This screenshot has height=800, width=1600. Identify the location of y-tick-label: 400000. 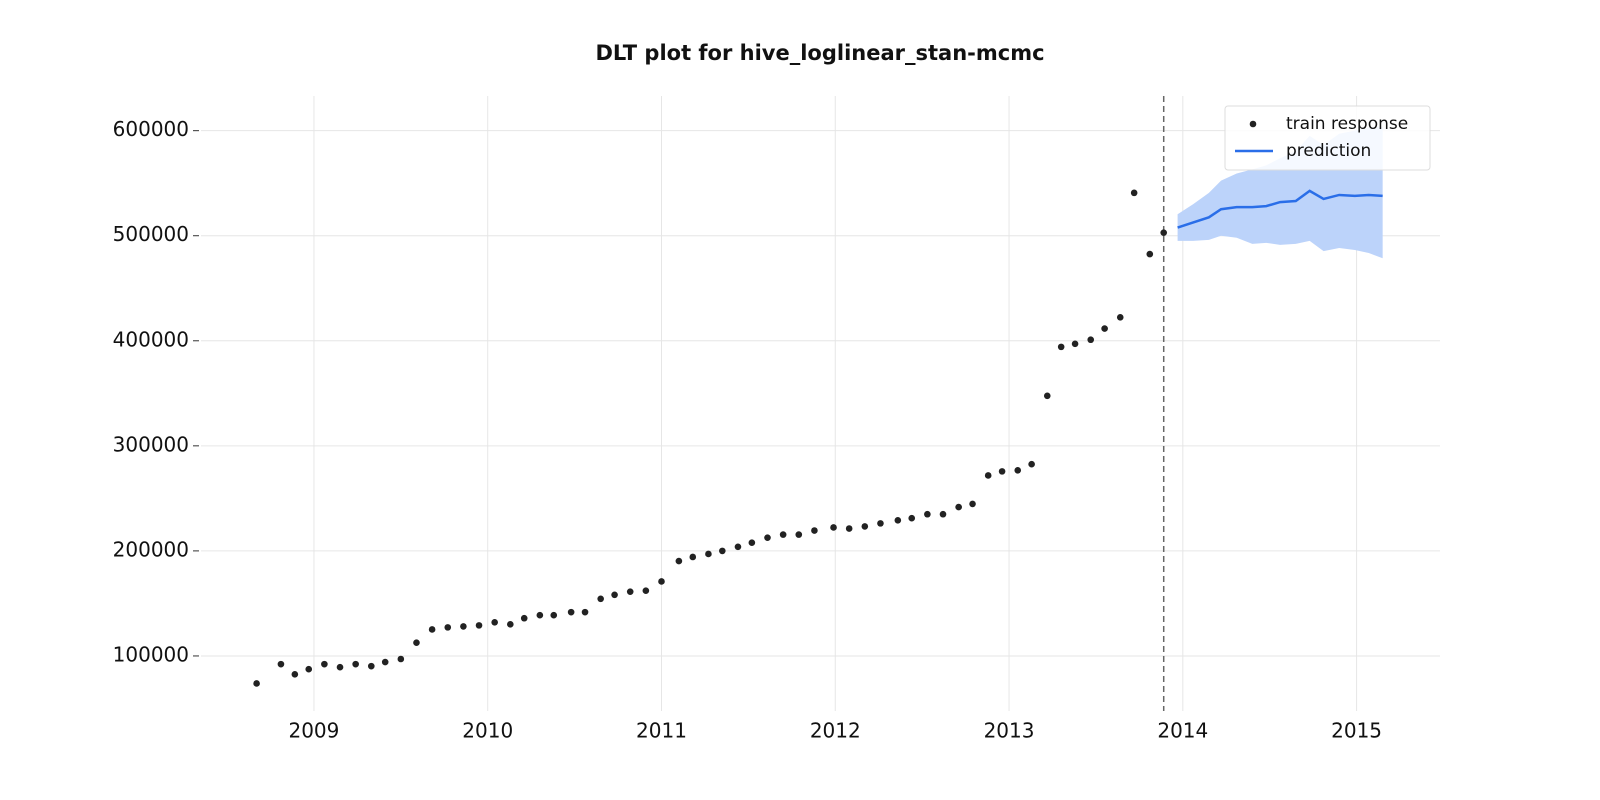
(151, 339).